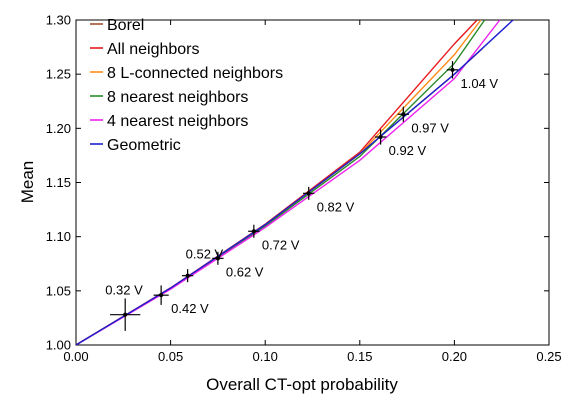 The image size is (581, 411). I want to click on y-tick-label: 1.30, so click(58, 20).